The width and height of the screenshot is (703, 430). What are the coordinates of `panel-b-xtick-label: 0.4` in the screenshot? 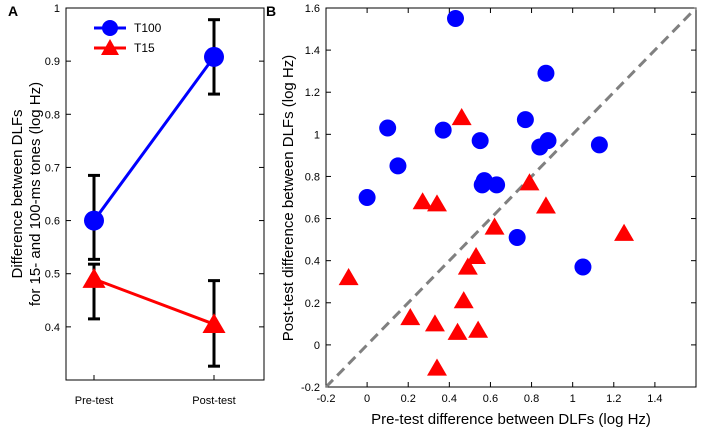 It's located at (449, 399).